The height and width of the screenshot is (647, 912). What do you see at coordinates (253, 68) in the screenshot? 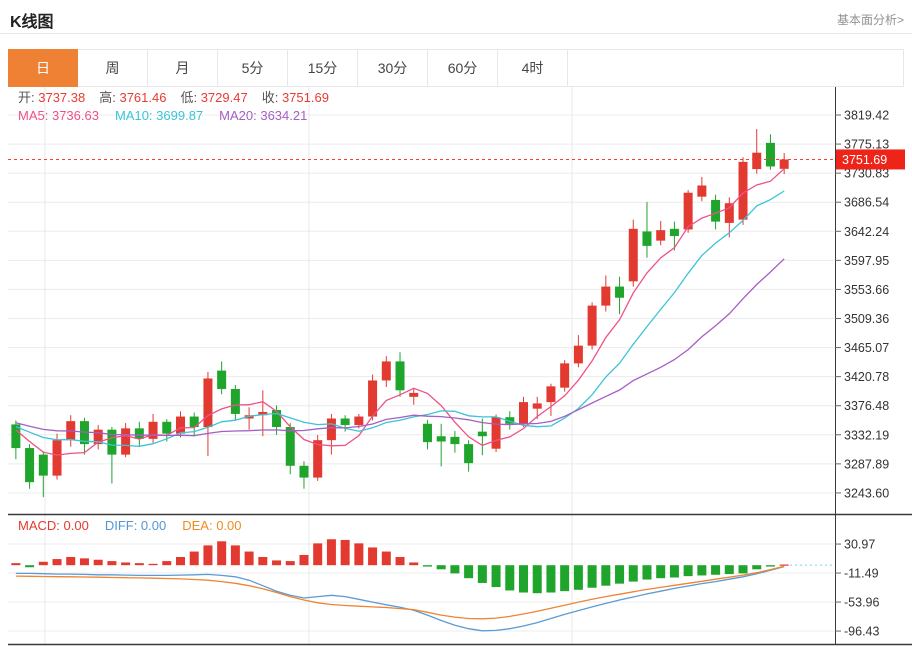
I see `tab-period-3: 5分` at bounding box center [253, 68].